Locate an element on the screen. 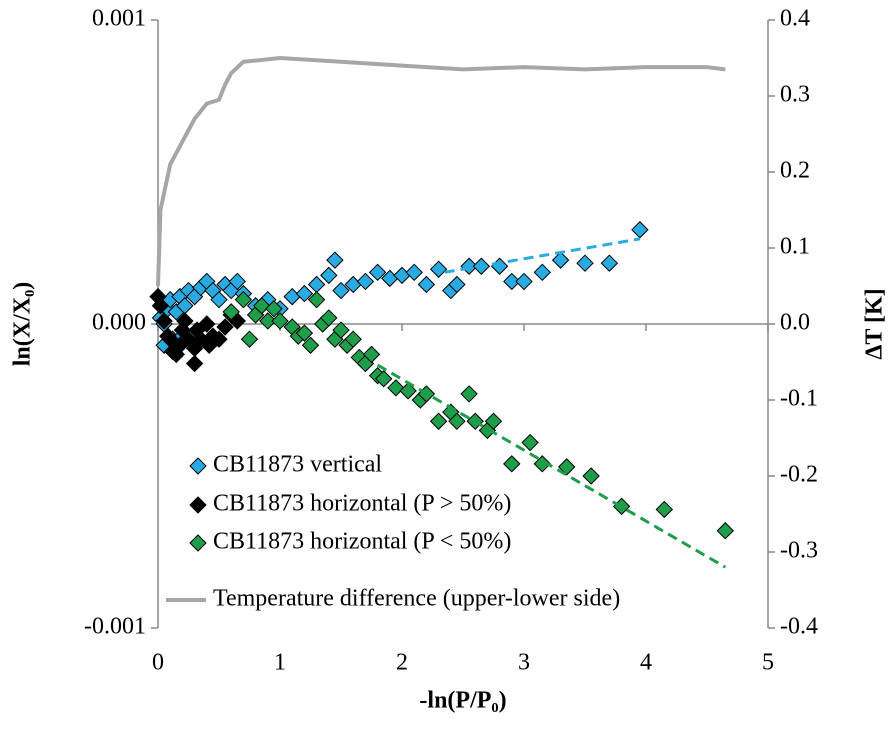 The height and width of the screenshot is (730, 895). y2-tick-label: -0.1 is located at coordinates (799, 399).